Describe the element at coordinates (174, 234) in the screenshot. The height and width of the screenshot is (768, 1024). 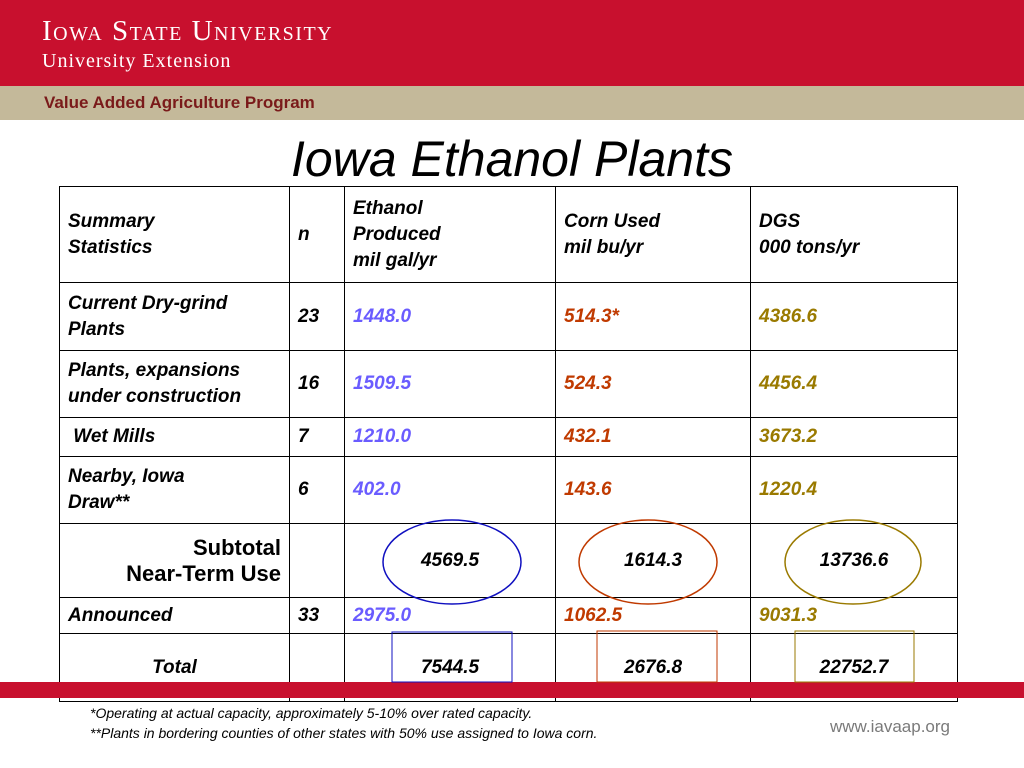
I see `header-summary-statistics: Summary Statistics` at that location.